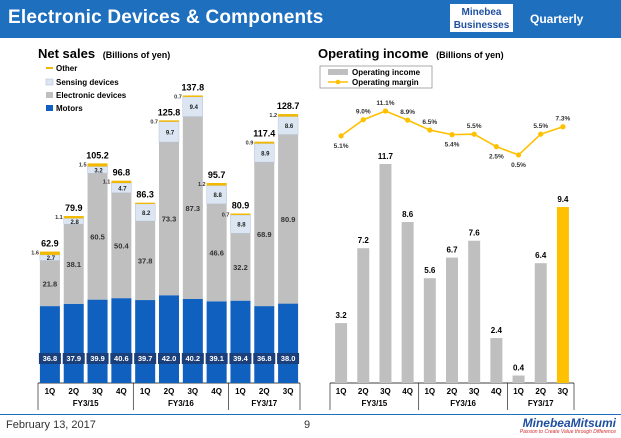  I want to click on net-sales-electronic-label: 87.3, so click(193, 208).